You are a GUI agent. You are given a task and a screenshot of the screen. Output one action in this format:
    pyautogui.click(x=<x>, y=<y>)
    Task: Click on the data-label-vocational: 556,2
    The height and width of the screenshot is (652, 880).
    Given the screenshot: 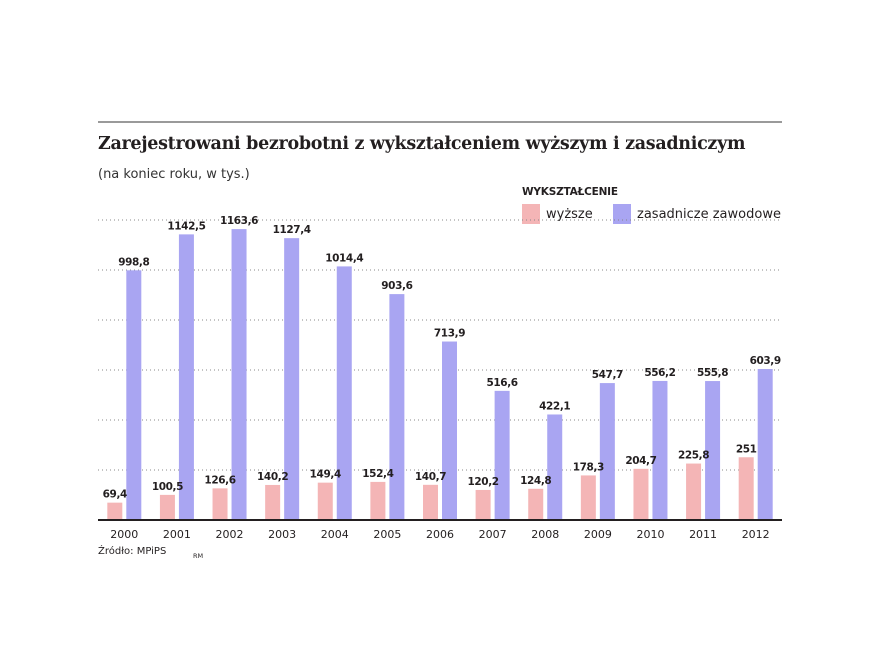 What is the action you would take?
    pyautogui.click(x=659, y=373)
    